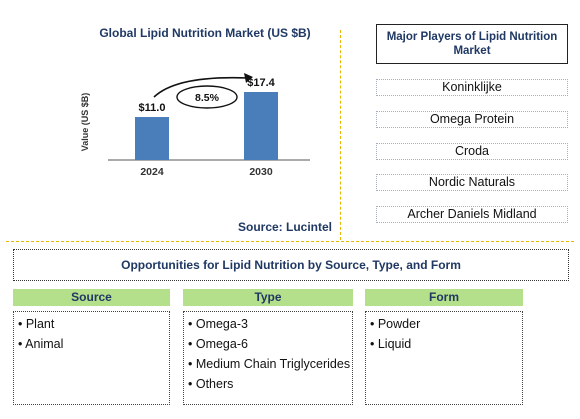  Describe the element at coordinates (340, 135) in the screenshot. I see `vertical-divider` at that location.